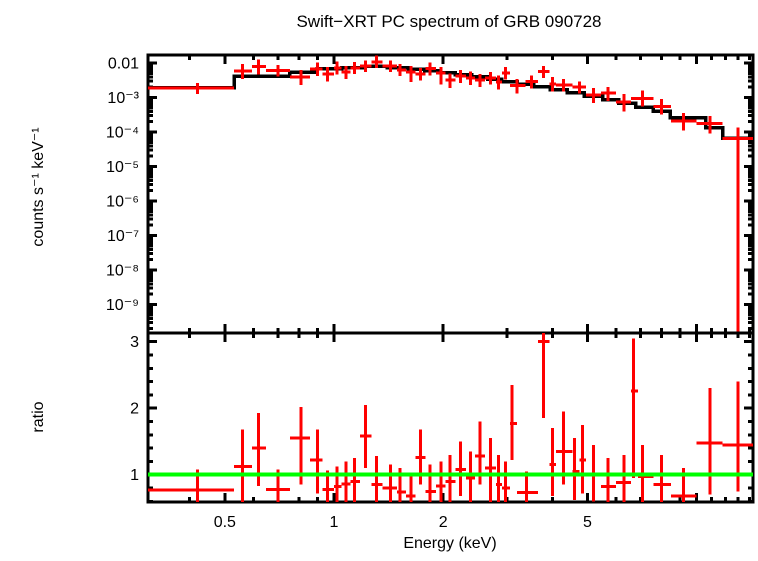  Describe the element at coordinates (38, 186) in the screenshot. I see `y-axis-label-counts: counts s⁻¹ keV⁻¹` at that location.